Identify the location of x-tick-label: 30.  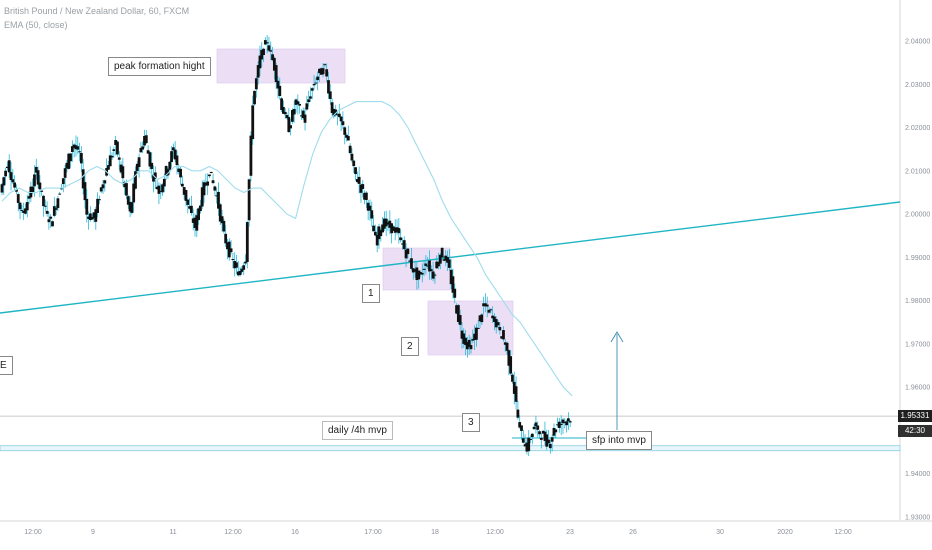
(720, 532).